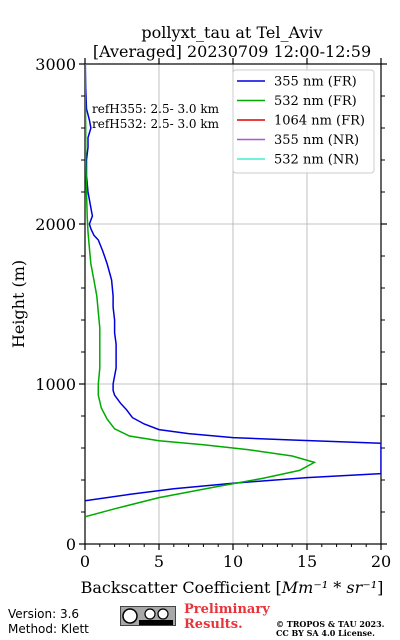 This screenshot has height=640, width=400. Describe the element at coordinates (181, 587) in the screenshot. I see `x-axis-label-prefix: Backscatter Coefficient [` at that location.